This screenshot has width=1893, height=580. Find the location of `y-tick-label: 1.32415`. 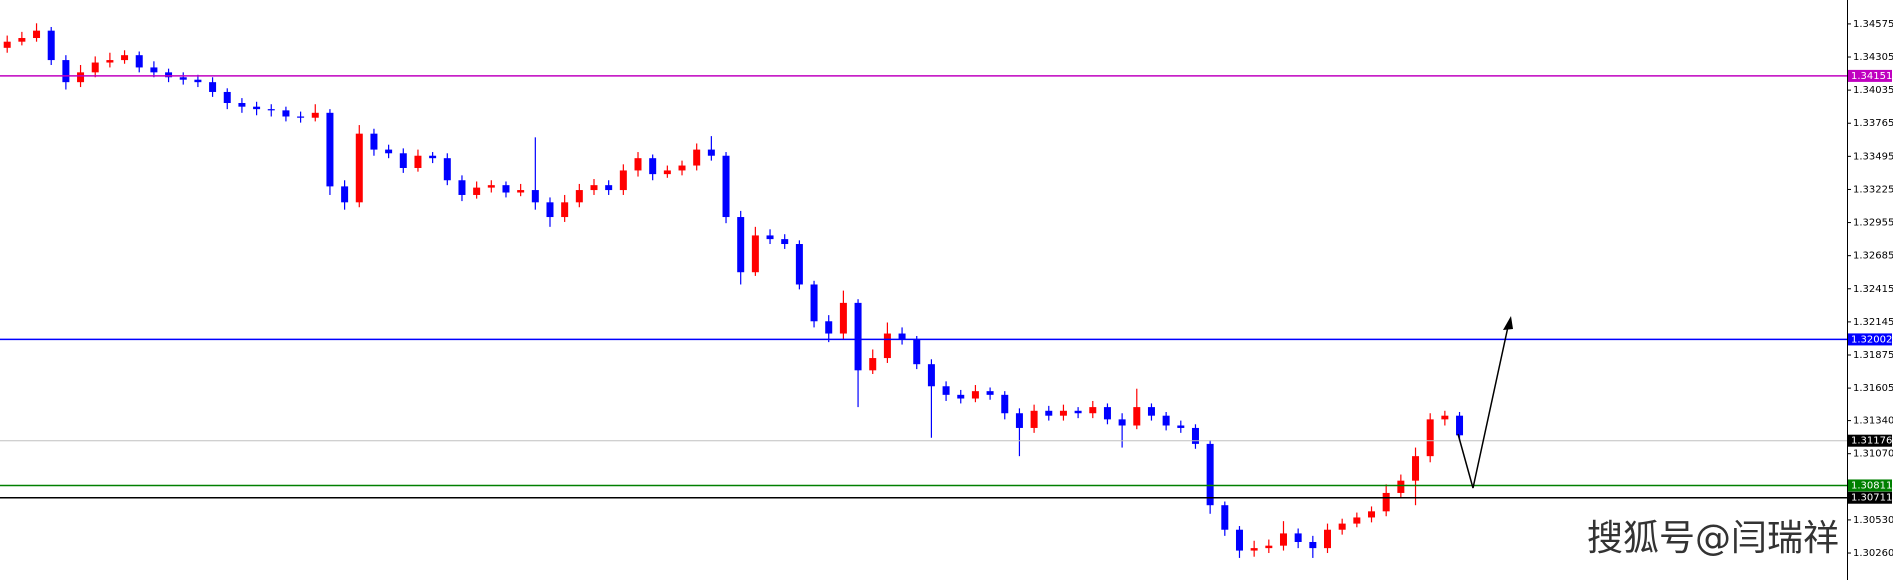

y-tick-label: 1.32415 is located at coordinates (1873, 289).